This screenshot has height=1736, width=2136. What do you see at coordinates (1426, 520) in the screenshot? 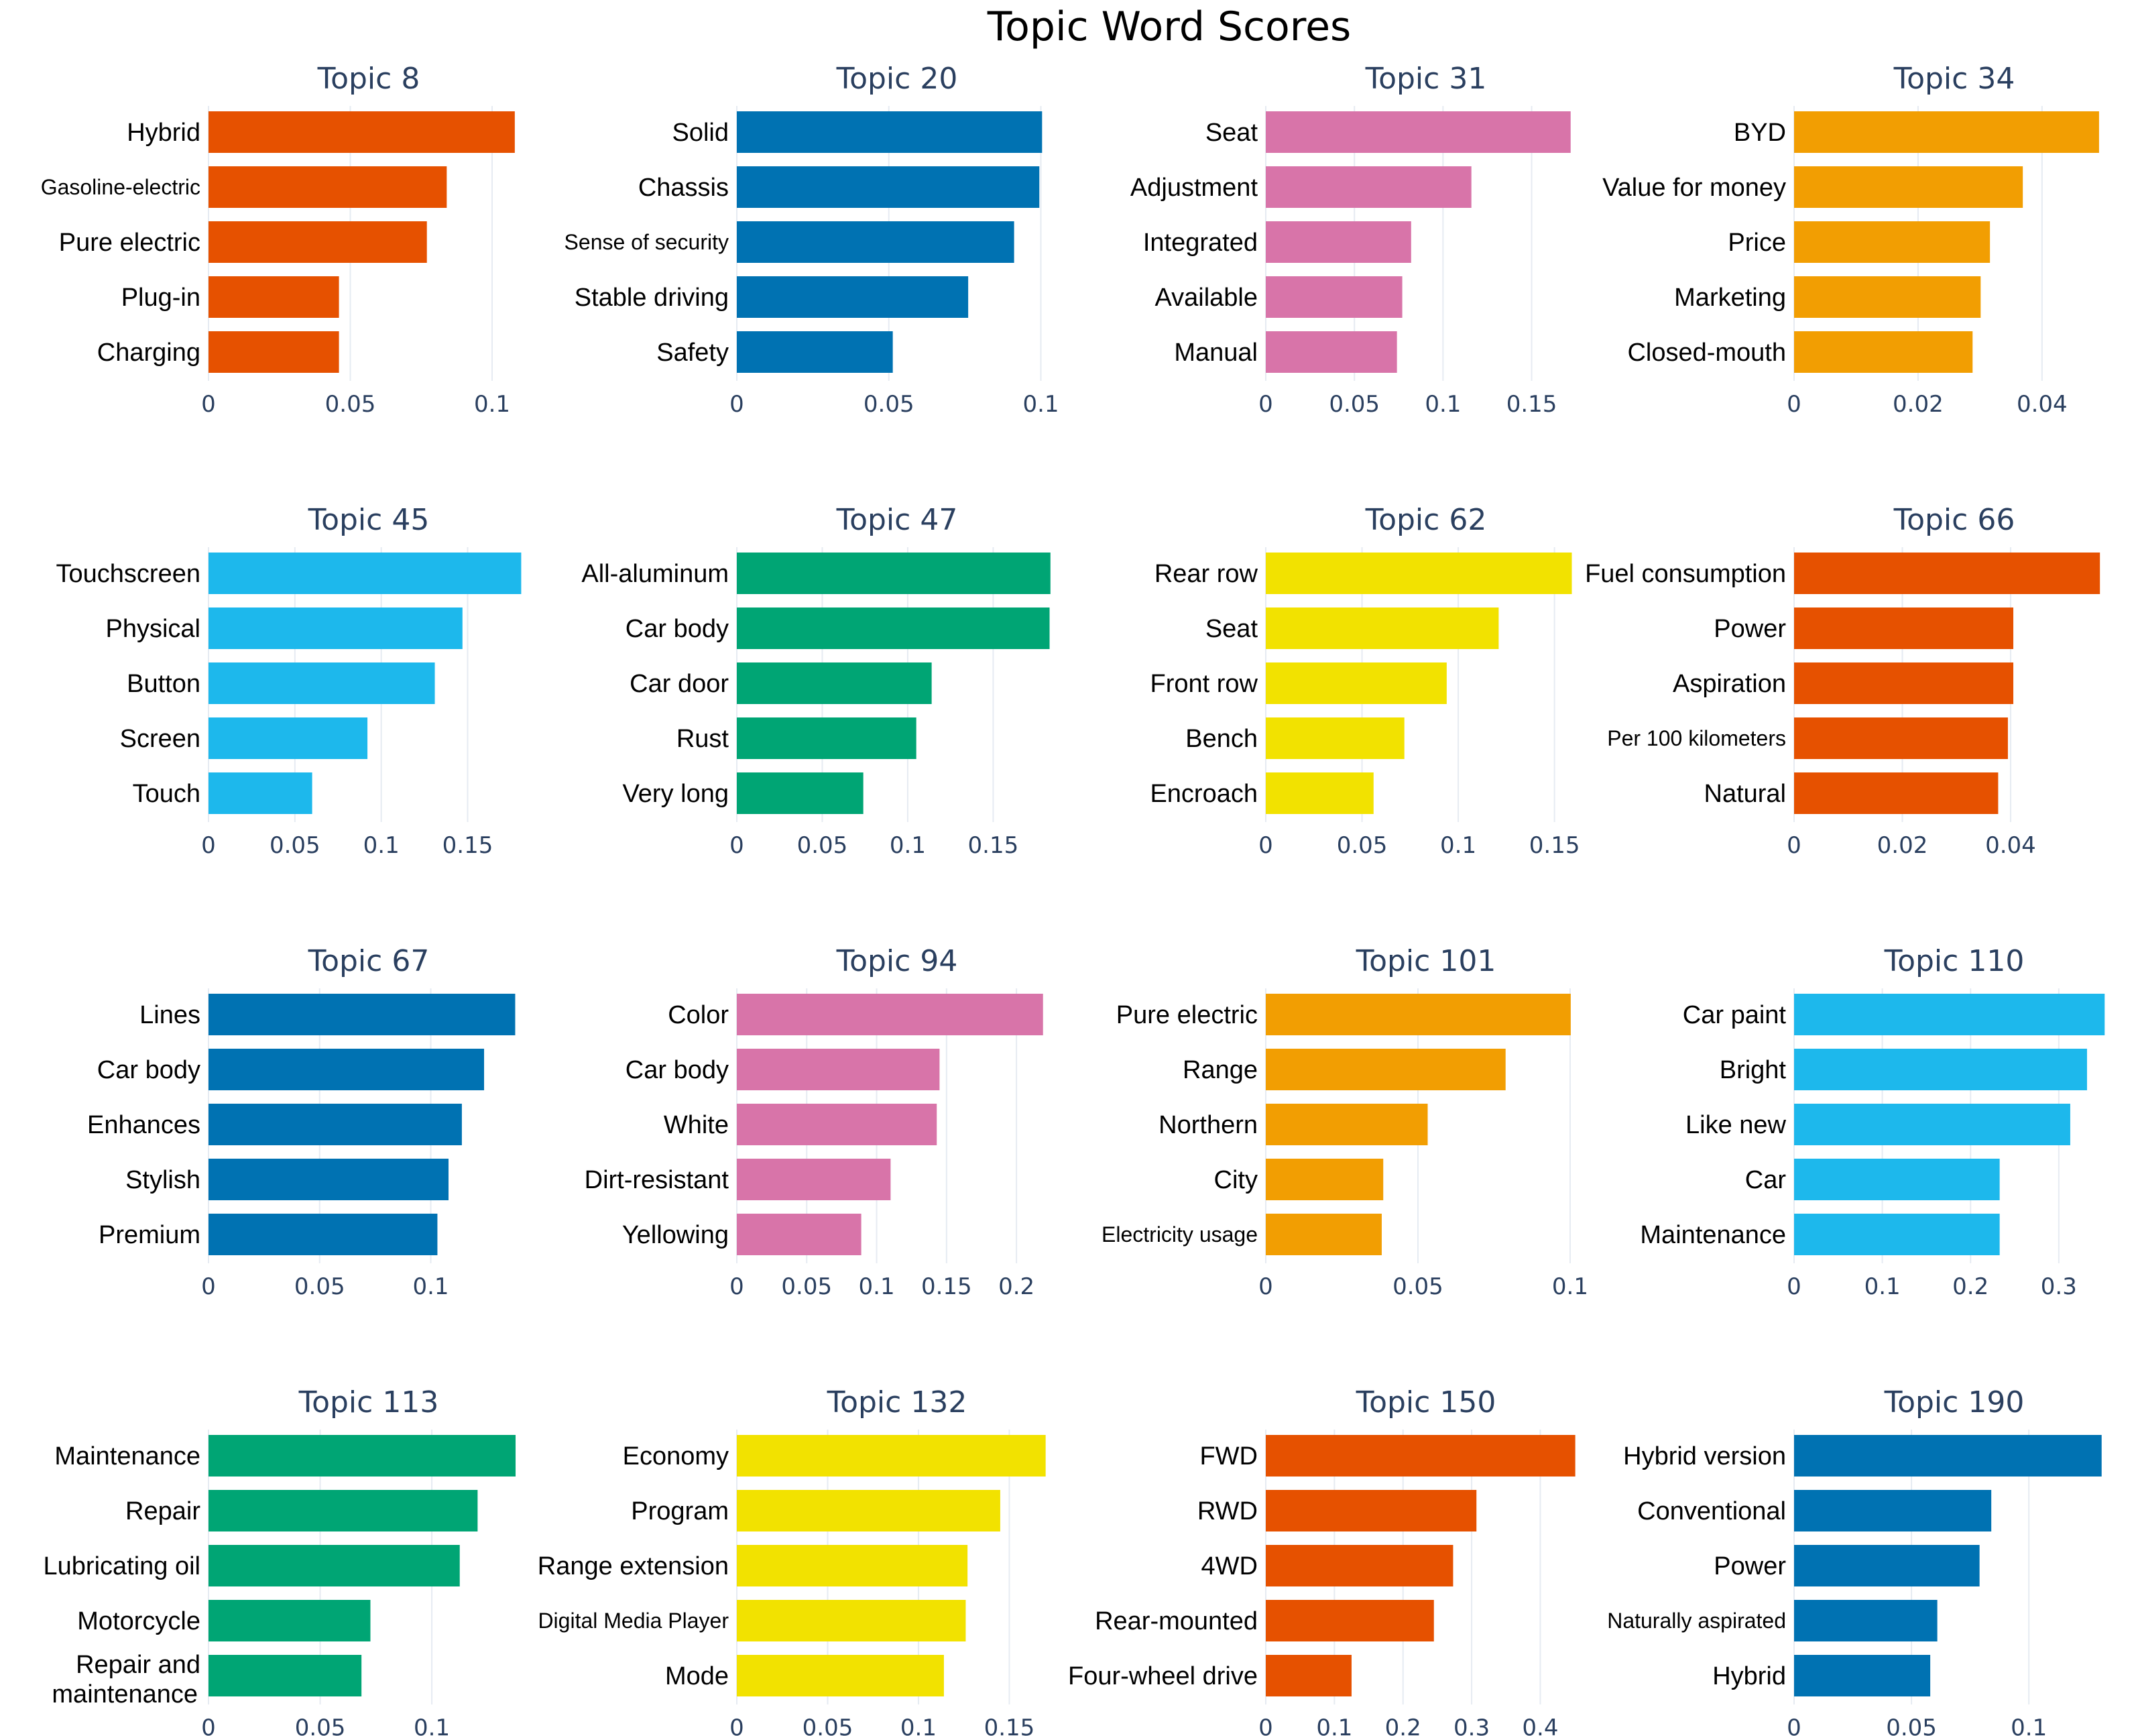
I see `panel-title: Topic 62` at bounding box center [1426, 520].